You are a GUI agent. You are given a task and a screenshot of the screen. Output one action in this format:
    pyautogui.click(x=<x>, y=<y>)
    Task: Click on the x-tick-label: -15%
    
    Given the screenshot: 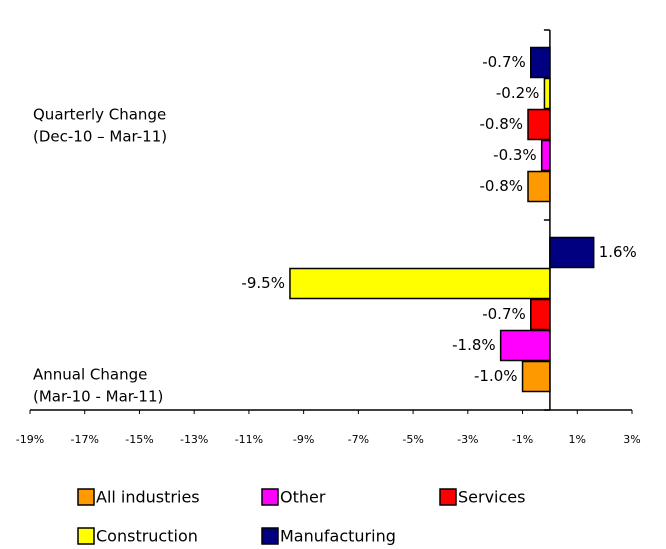 What is the action you would take?
    pyautogui.click(x=139, y=439)
    